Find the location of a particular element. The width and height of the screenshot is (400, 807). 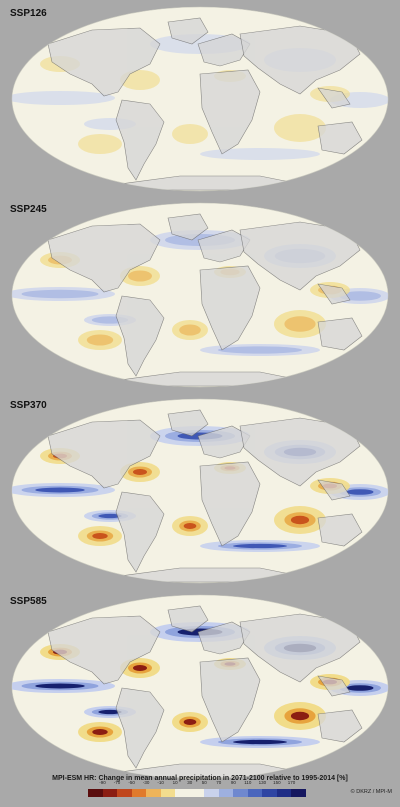

colorbar-tick-label: 130 is located at coordinates (262, 782).